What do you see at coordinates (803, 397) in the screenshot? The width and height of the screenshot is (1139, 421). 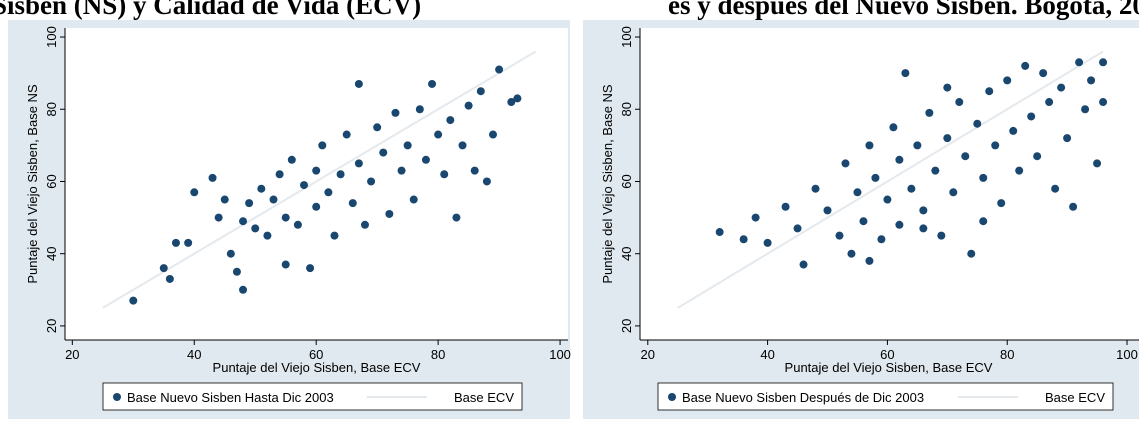 I see `legend-label: Base Nuevo Sisben Después de Dic 2003` at bounding box center [803, 397].